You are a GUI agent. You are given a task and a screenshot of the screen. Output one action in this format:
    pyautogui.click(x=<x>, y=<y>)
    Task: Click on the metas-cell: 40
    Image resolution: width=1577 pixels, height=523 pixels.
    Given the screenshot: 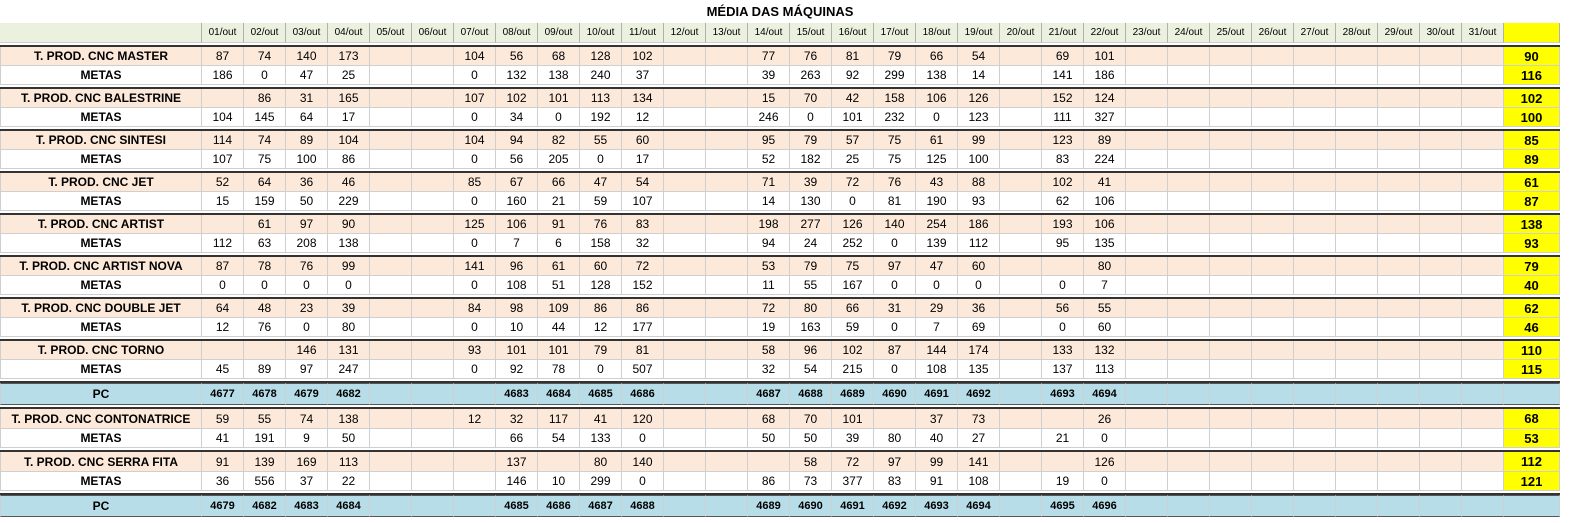 What is the action you would take?
    pyautogui.click(x=937, y=438)
    